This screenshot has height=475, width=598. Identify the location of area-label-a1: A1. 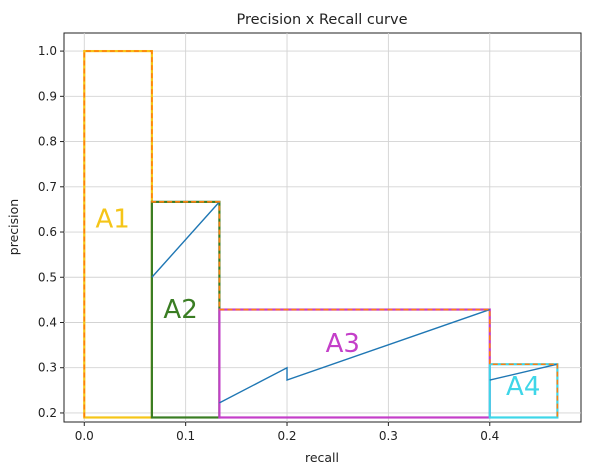
(112, 220).